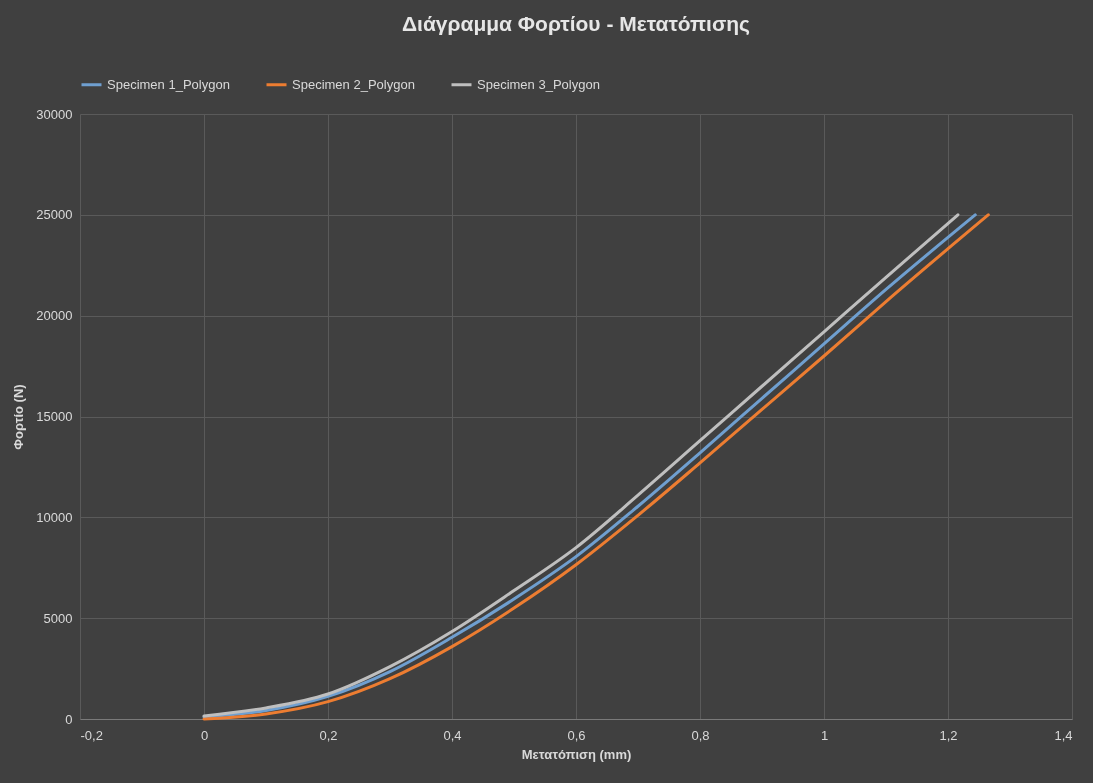 The image size is (1093, 783). What do you see at coordinates (948, 735) in the screenshot?
I see `x-tick-label: 1,2` at bounding box center [948, 735].